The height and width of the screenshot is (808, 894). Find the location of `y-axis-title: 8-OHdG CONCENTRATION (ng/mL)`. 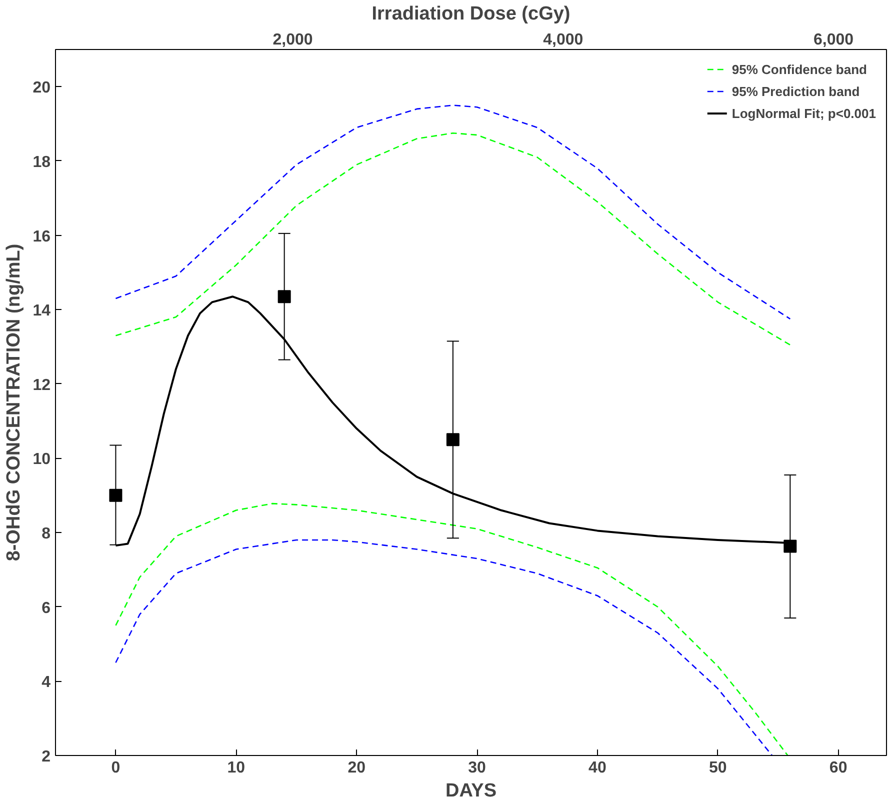

y-axis-title: 8-OHdG CONCENTRATION (ng/mL) is located at coordinates (14, 403).